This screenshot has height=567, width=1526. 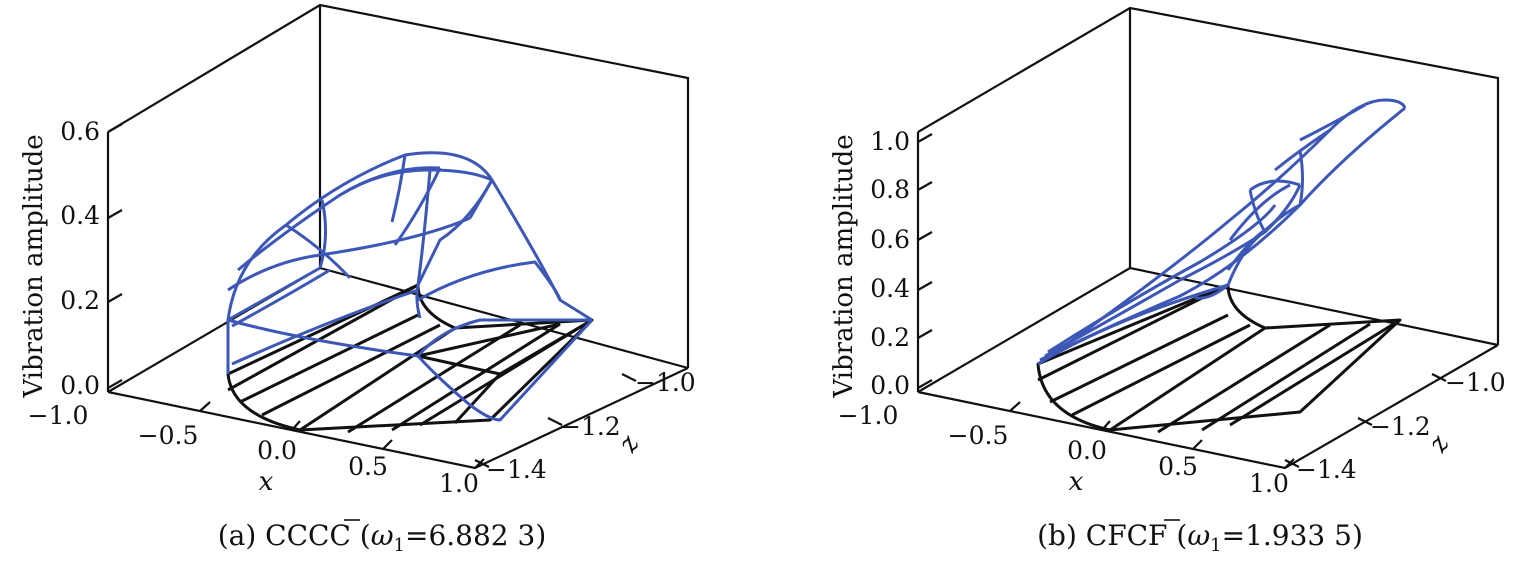 I want to click on panel-b-ytick-label: −1.4, so click(x=1326, y=469).